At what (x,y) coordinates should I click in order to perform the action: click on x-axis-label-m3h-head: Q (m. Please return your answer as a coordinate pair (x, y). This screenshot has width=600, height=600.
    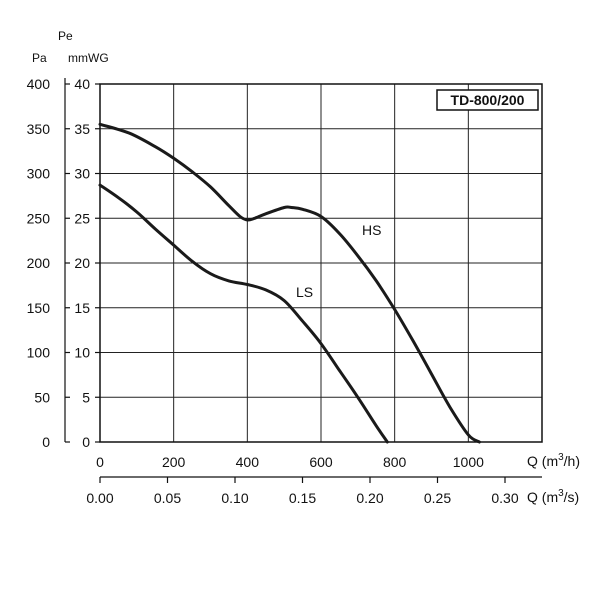
    Looking at the image, I should click on (542, 461).